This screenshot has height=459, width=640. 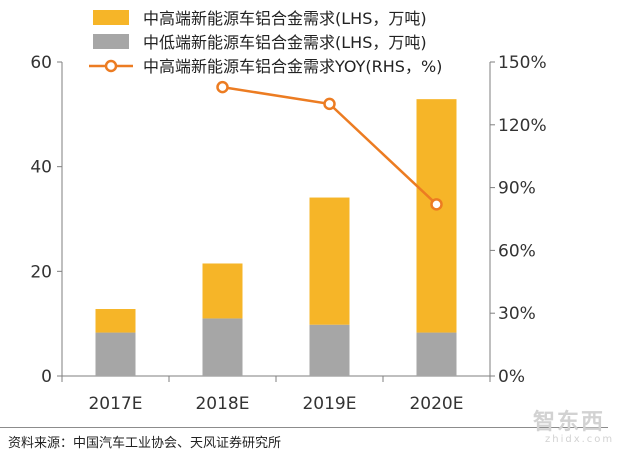 What do you see at coordinates (46, 377) in the screenshot?
I see `left-tick-label: 0` at bounding box center [46, 377].